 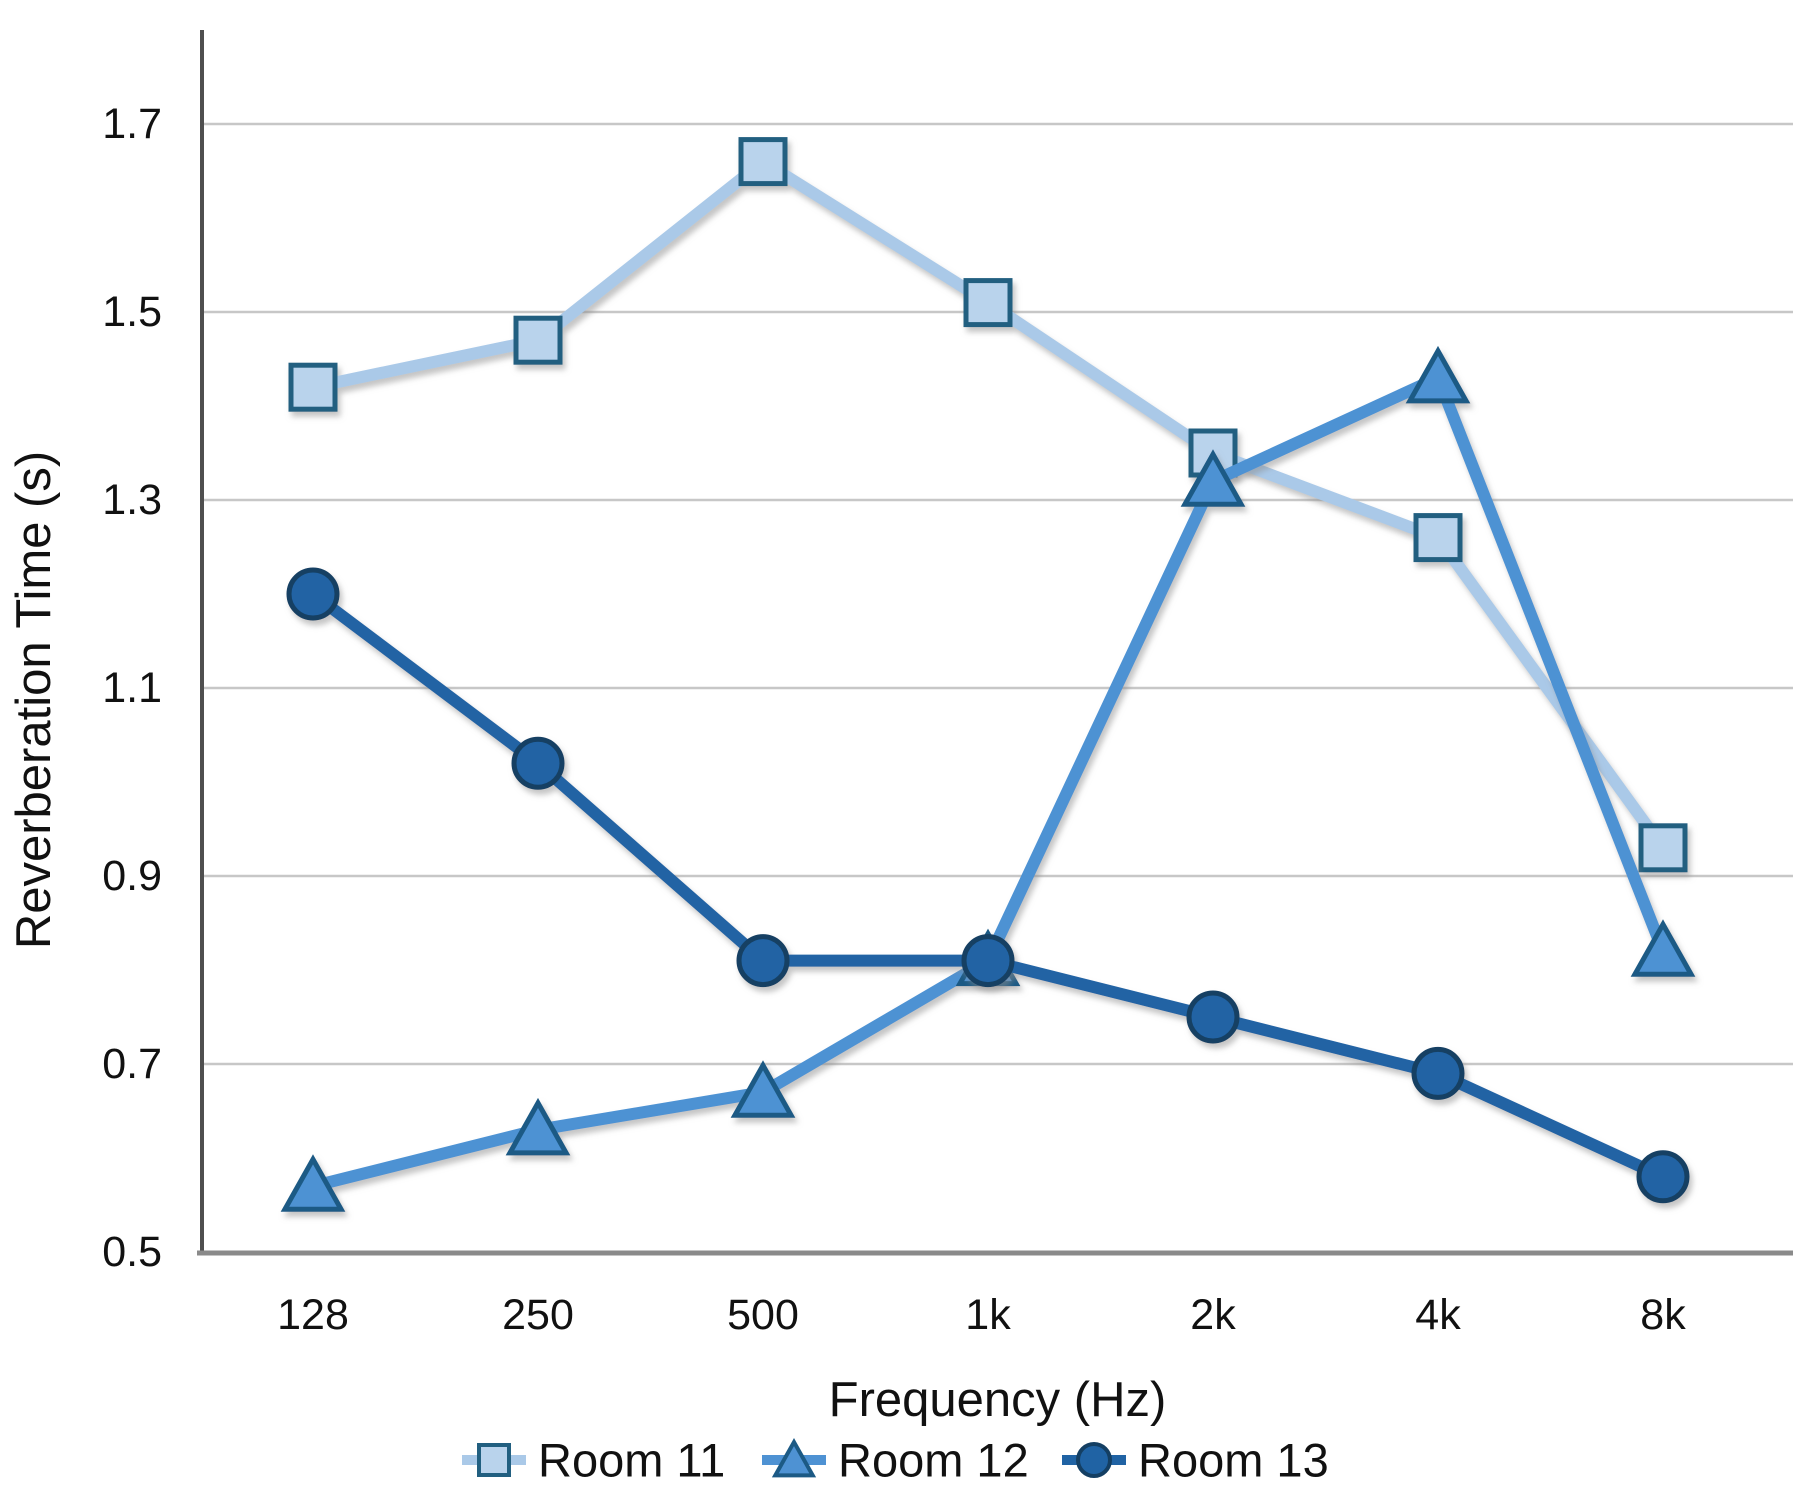 What do you see at coordinates (1438, 1073) in the screenshot?
I see `data-point-room-13-4k` at bounding box center [1438, 1073].